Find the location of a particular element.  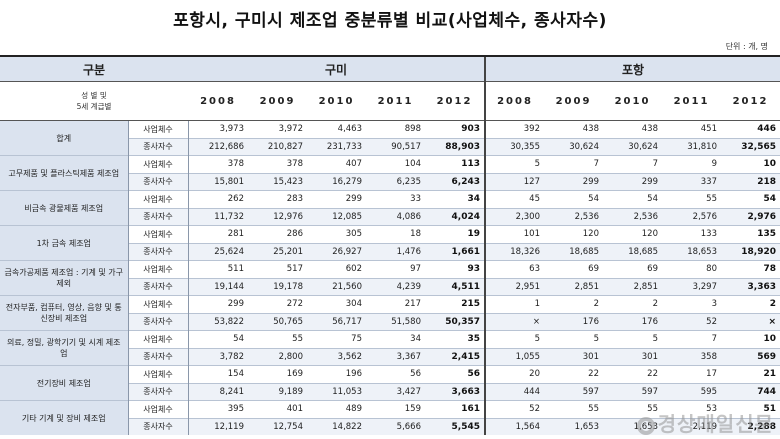

value-cell: 113 is located at coordinates (455, 164).